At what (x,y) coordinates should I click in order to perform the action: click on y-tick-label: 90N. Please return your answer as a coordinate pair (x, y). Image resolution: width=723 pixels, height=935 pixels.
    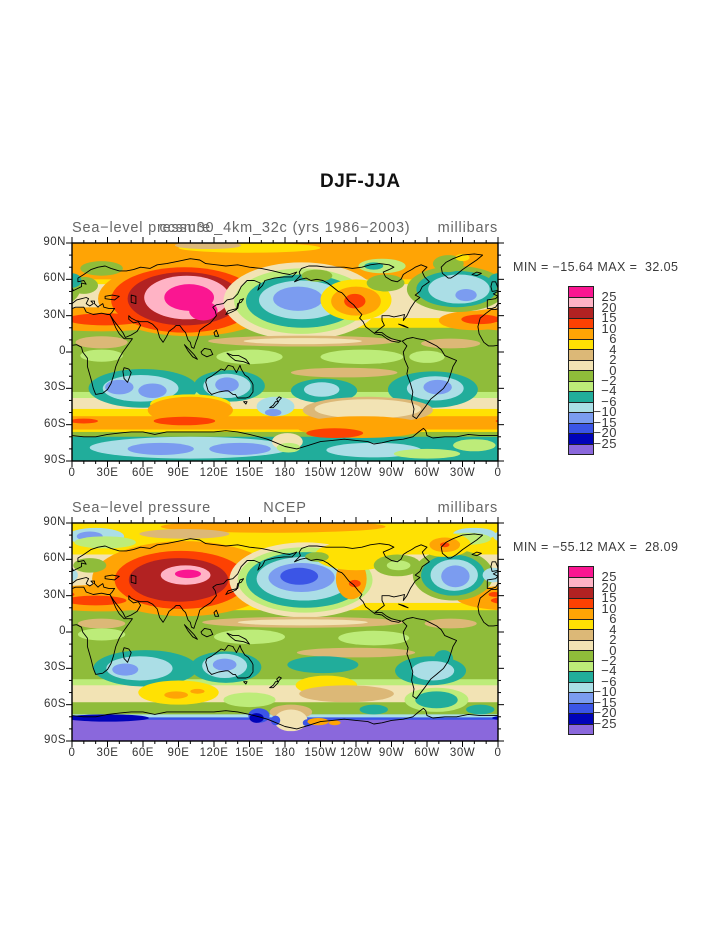
    Looking at the image, I should click on (54, 522).